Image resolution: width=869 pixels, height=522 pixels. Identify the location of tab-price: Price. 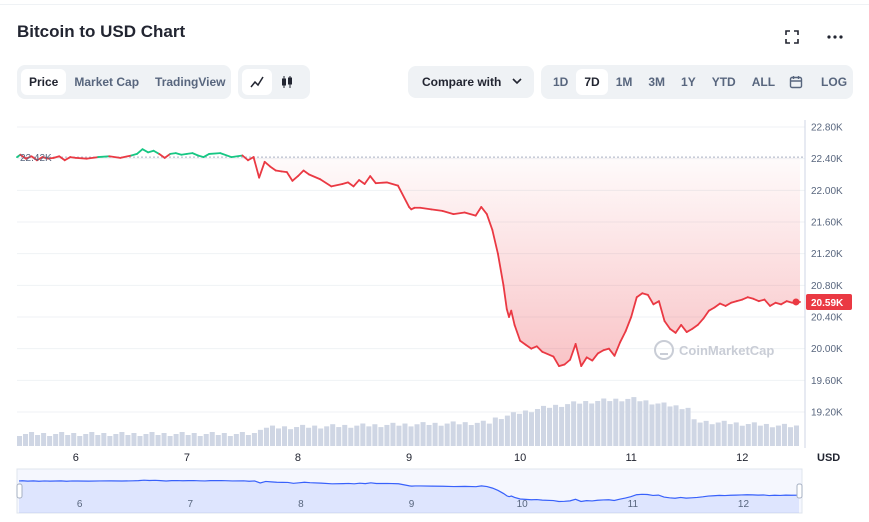
(44, 82).